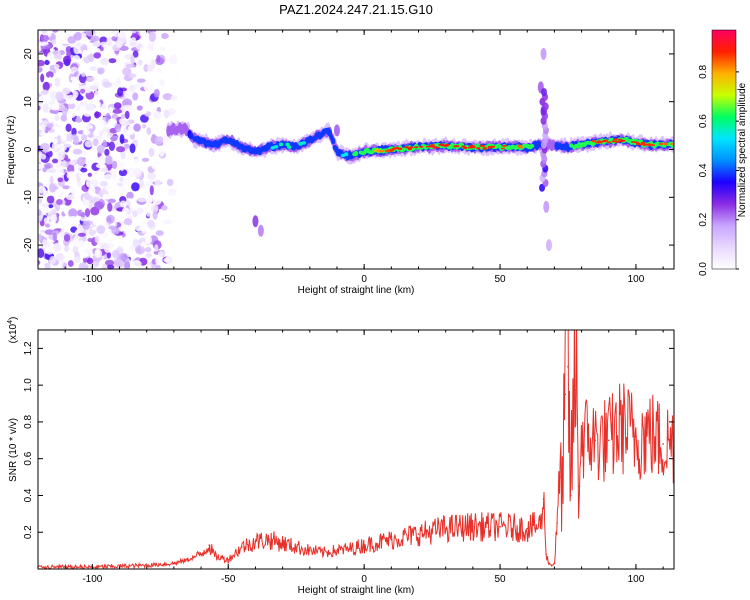  What do you see at coordinates (703, 269) in the screenshot?
I see `colorbar-tick-label: 0.0` at bounding box center [703, 269].